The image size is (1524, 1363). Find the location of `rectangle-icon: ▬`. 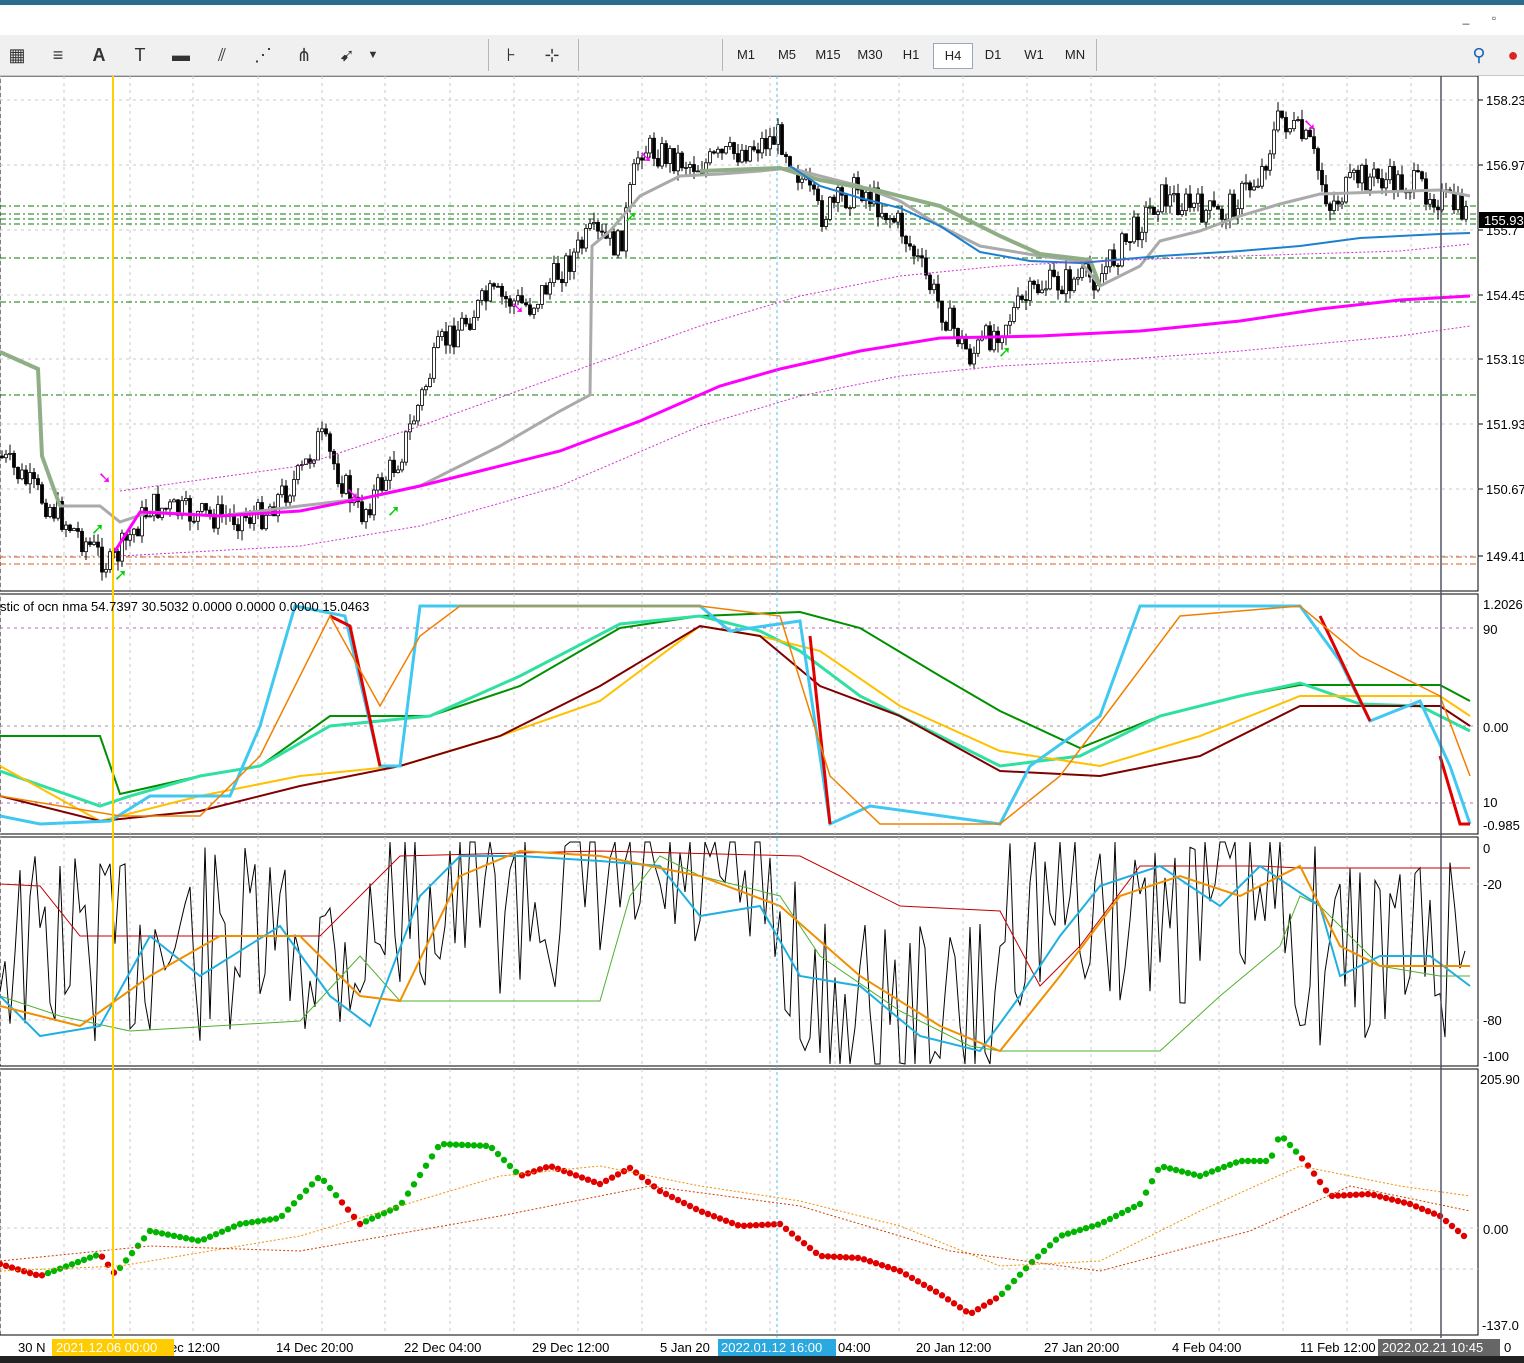

rectangle-icon: ▬ is located at coordinates (181, 55).